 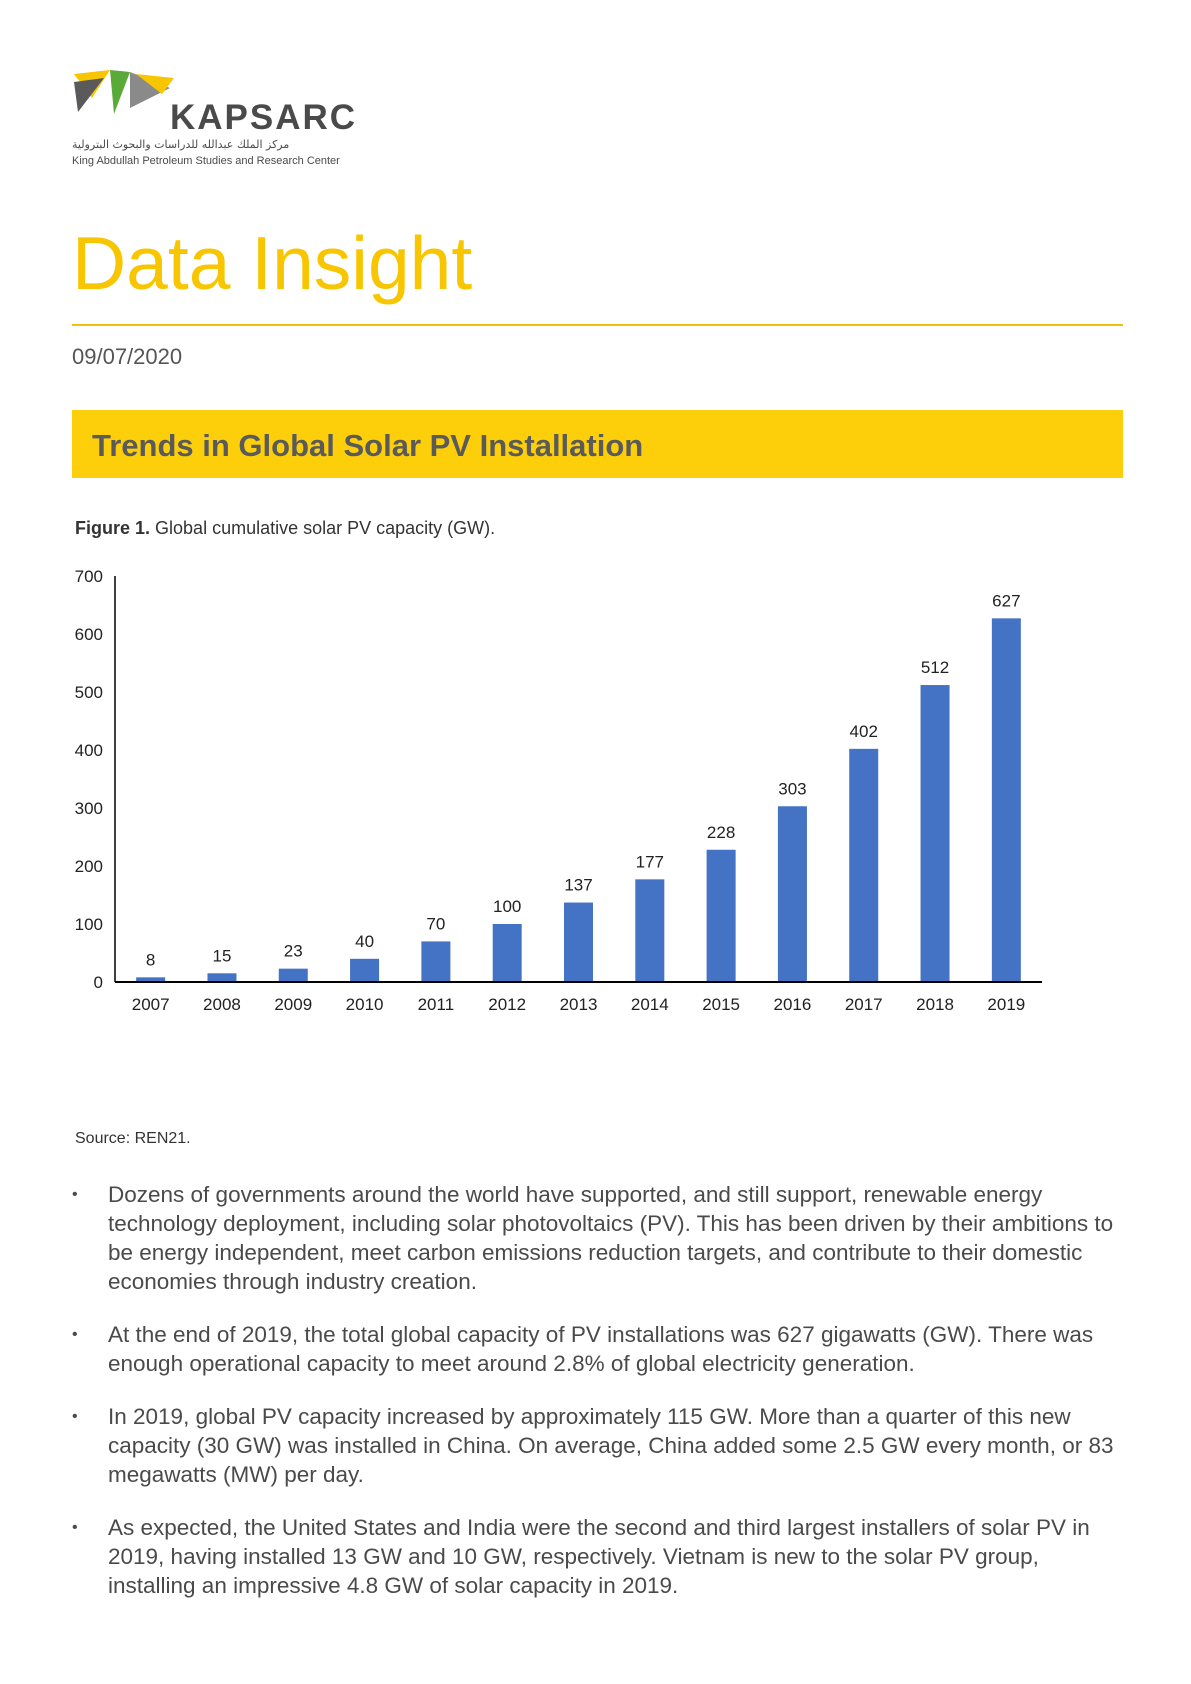 I want to click on x-tick-label: 2016, so click(x=793, y=1004).